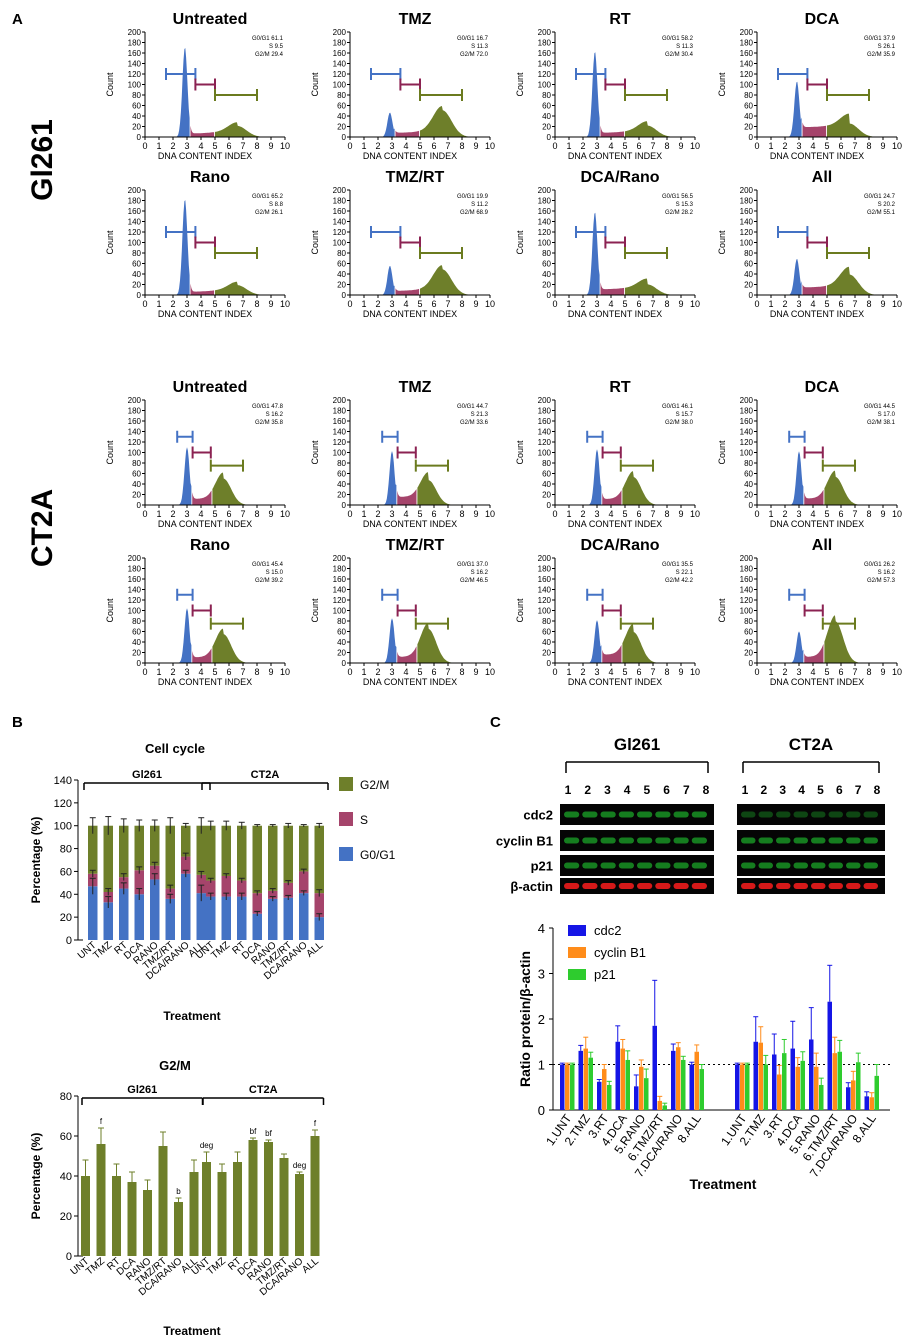 The image size is (902, 1339). What do you see at coordinates (577, 930) in the screenshot?
I see `legend-swatch` at bounding box center [577, 930].